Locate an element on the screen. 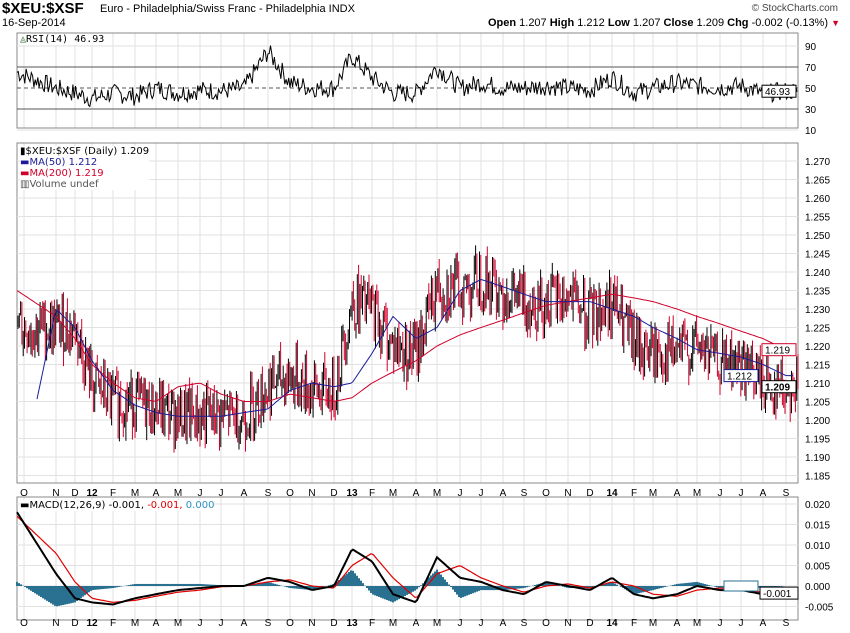 This screenshot has width=850, height=633. macd-value-tag is located at coordinates (779, 593).